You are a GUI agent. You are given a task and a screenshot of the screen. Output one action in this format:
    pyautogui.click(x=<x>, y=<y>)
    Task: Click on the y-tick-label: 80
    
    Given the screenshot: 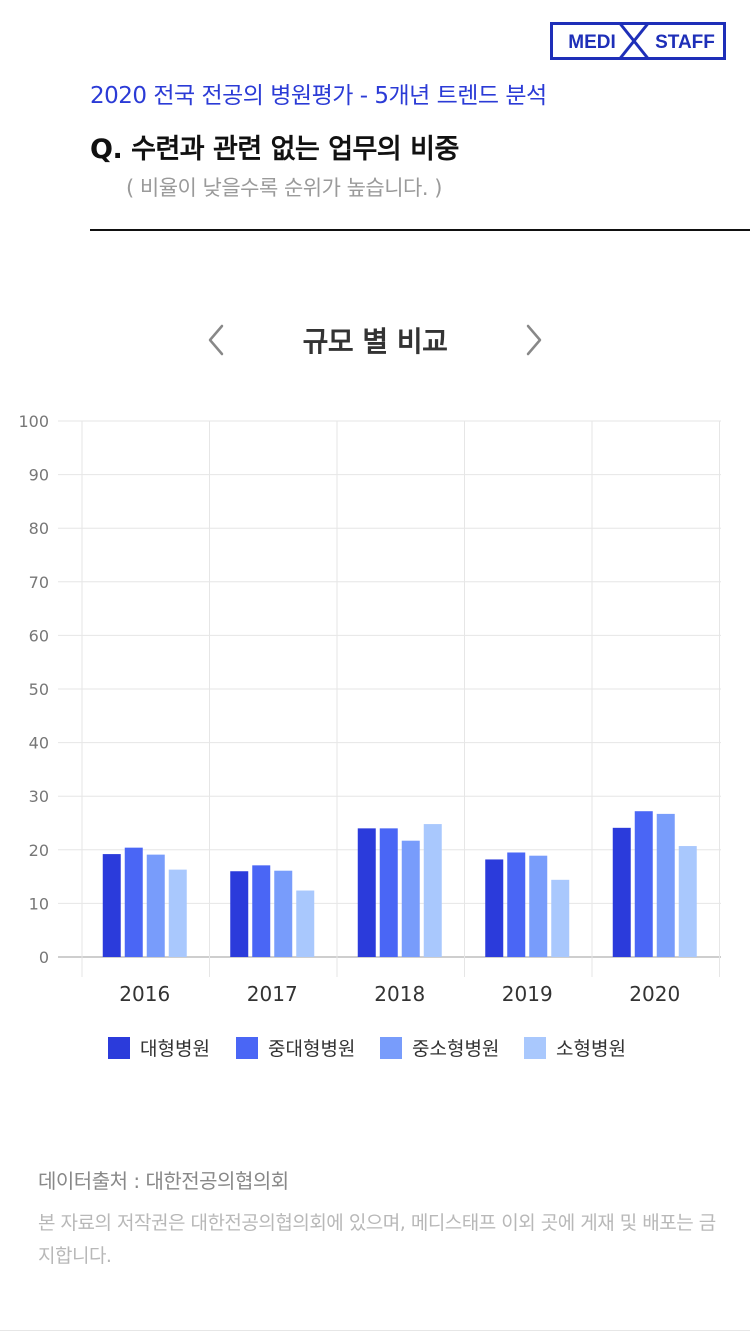 What is the action you would take?
    pyautogui.click(x=39, y=528)
    